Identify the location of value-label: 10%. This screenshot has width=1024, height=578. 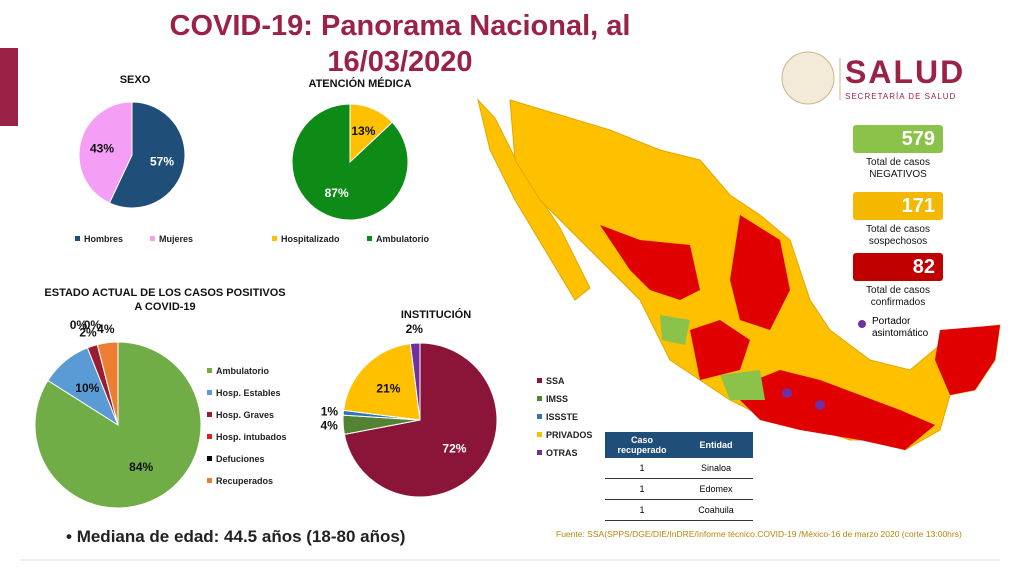
(87, 388).